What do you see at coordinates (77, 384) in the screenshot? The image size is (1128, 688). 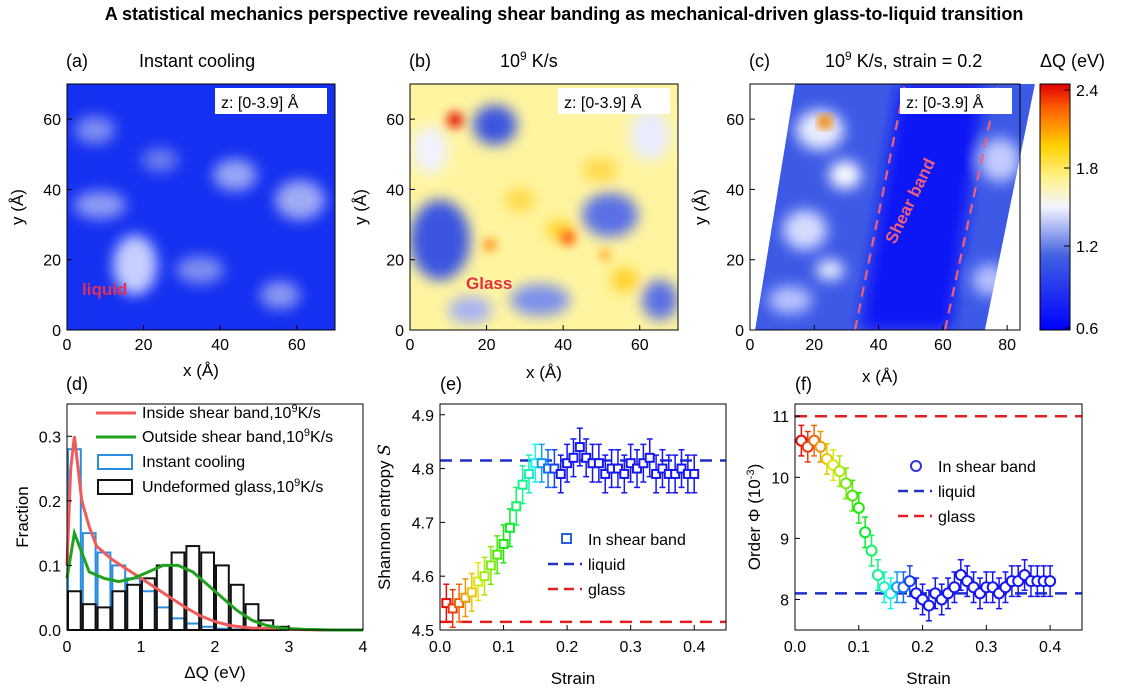 I see `panel-label: (d)` at bounding box center [77, 384].